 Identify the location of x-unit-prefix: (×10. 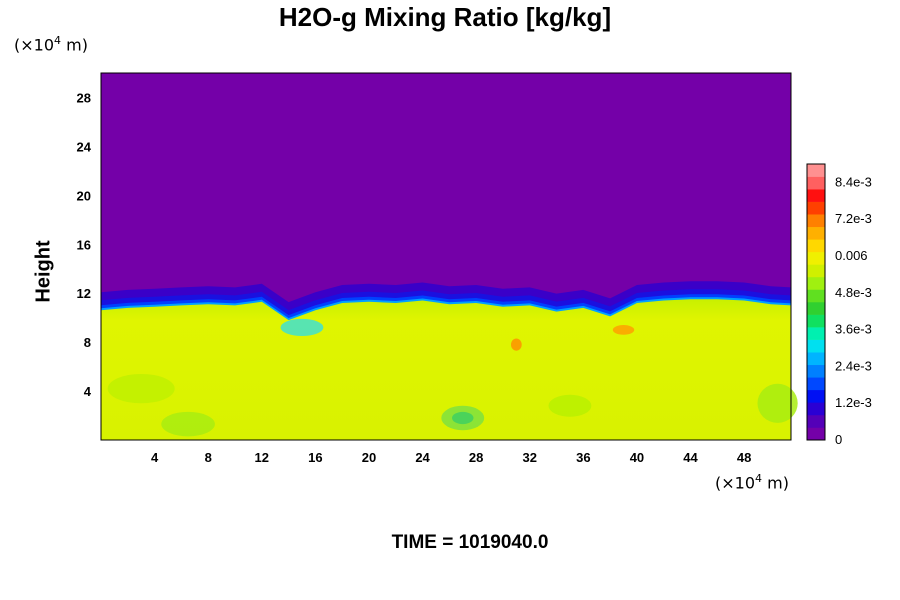
(735, 483).